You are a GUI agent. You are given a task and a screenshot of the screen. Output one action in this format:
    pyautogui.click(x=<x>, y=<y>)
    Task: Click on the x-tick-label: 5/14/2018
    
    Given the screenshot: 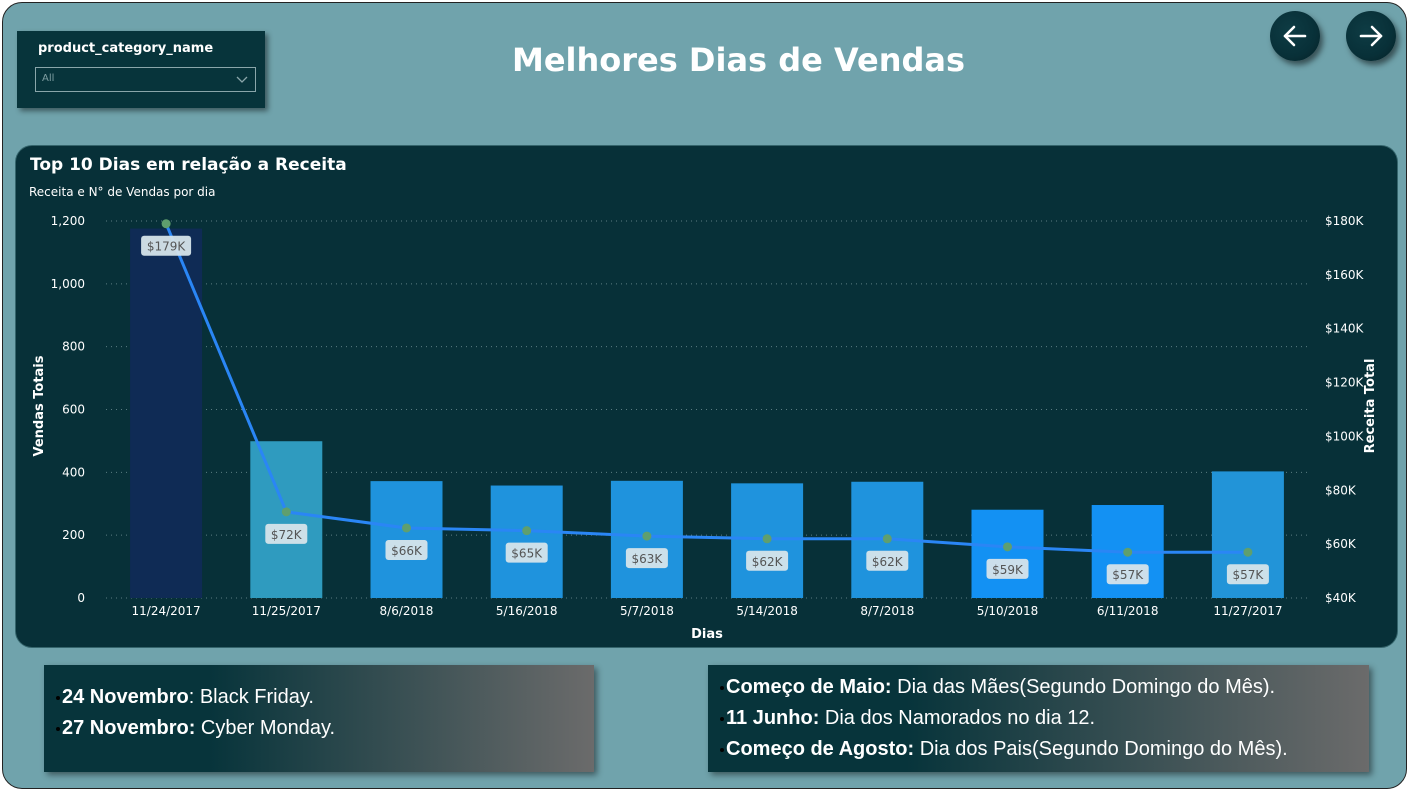 What is the action you would take?
    pyautogui.click(x=767, y=611)
    